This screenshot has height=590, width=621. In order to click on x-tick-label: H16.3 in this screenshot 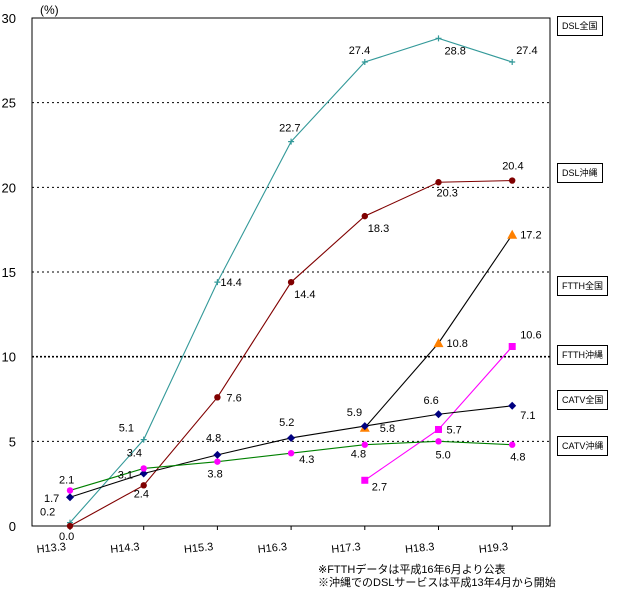, I will do `click(272, 548)`.